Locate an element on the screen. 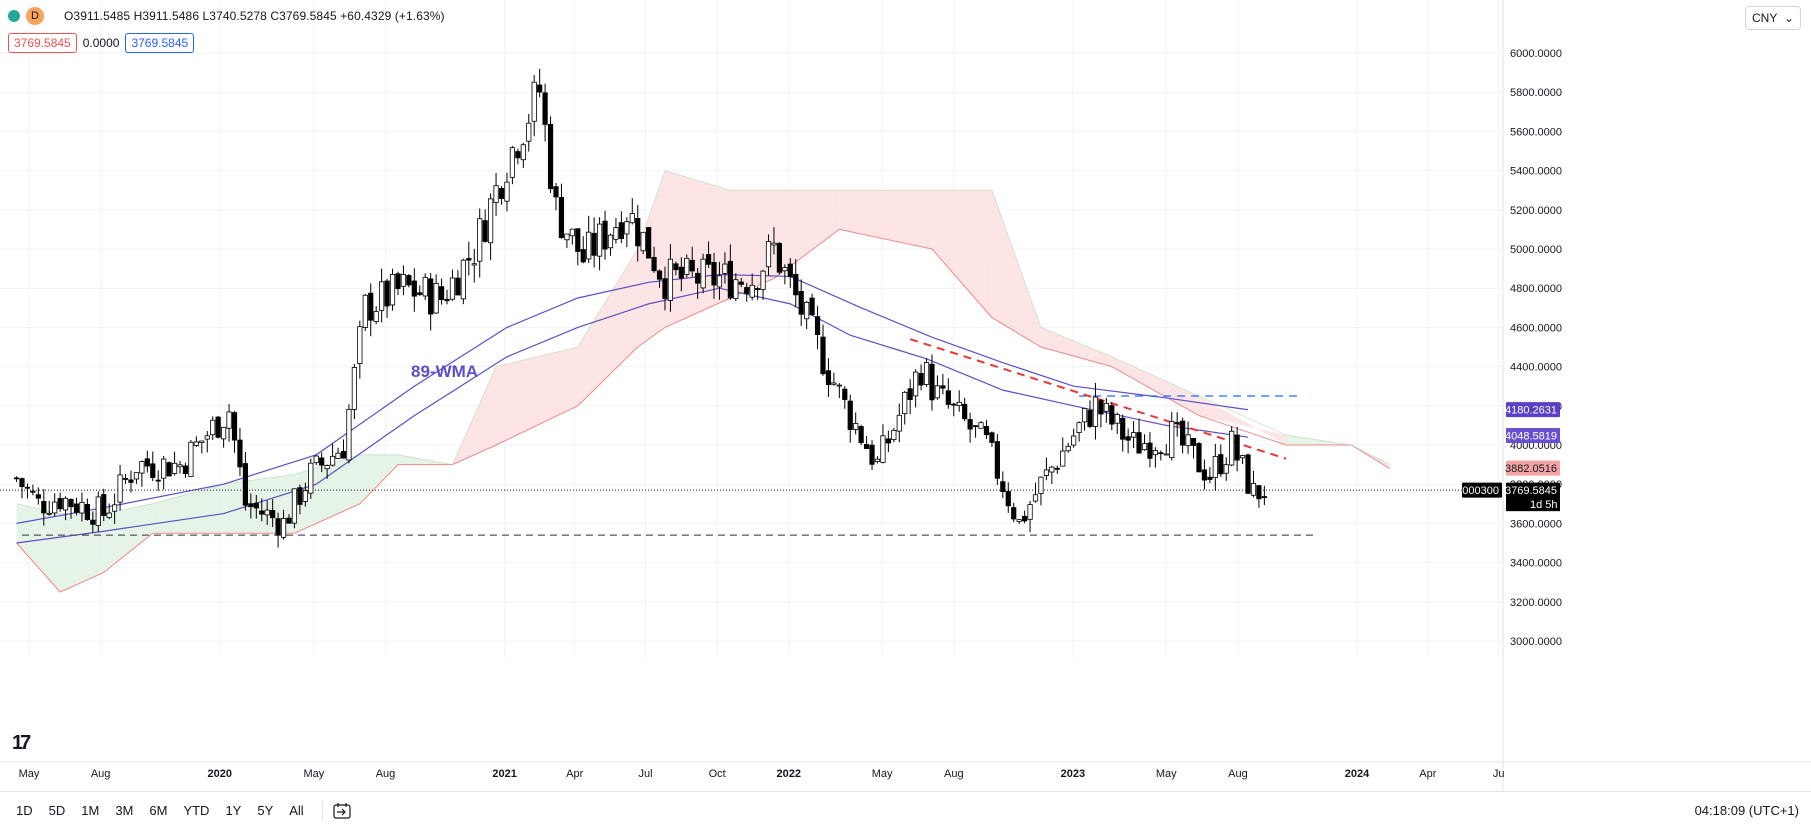  range-button-all: All is located at coordinates (296, 810).